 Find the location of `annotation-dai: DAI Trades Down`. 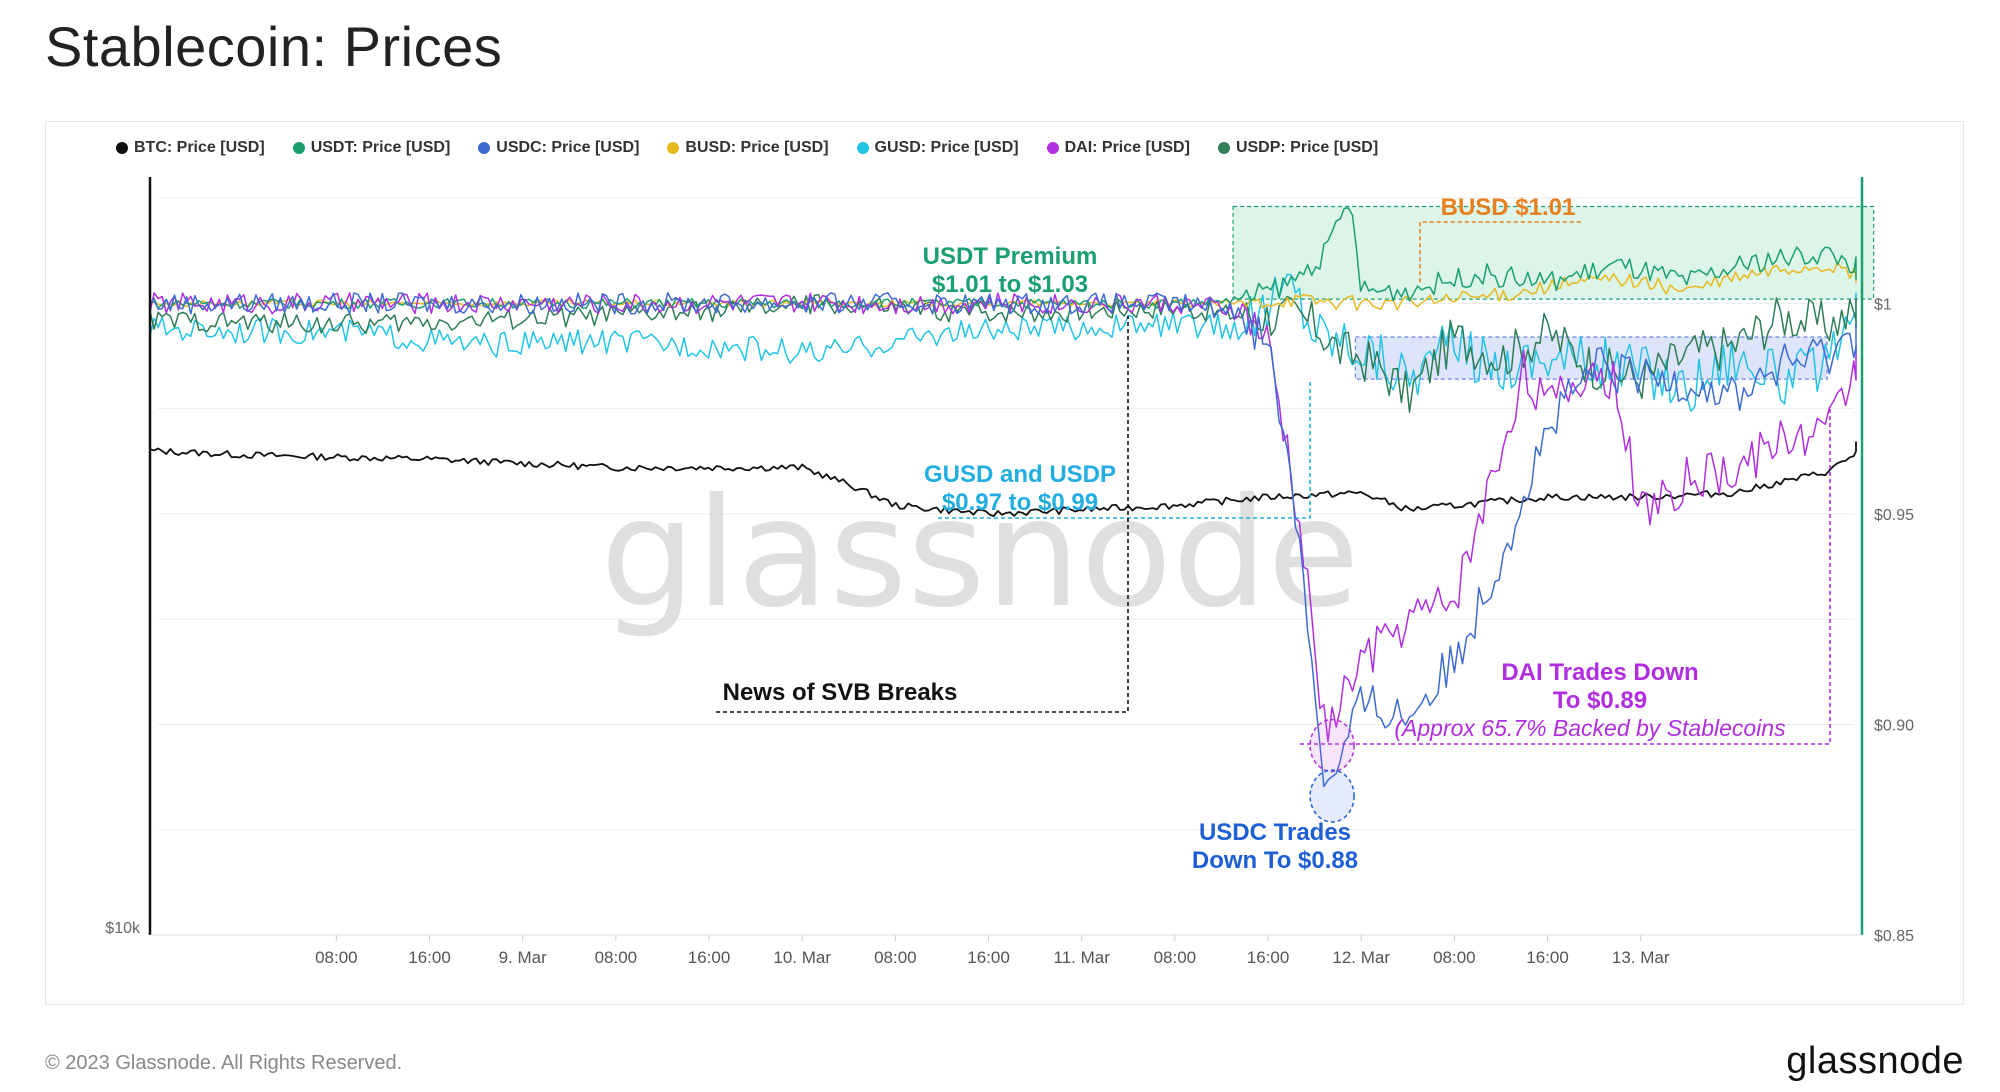

annotation-dai: DAI Trades Down is located at coordinates (1599, 672).